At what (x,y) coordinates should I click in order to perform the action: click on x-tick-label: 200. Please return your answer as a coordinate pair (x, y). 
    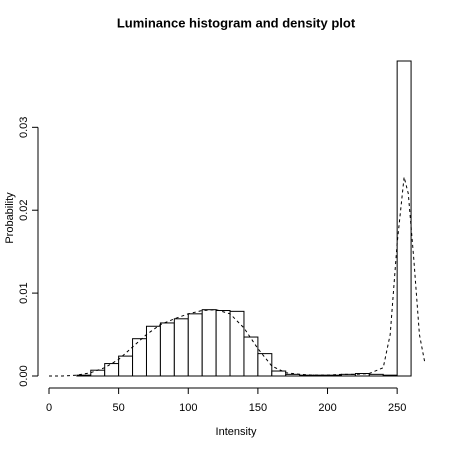
    Looking at the image, I should click on (327, 408).